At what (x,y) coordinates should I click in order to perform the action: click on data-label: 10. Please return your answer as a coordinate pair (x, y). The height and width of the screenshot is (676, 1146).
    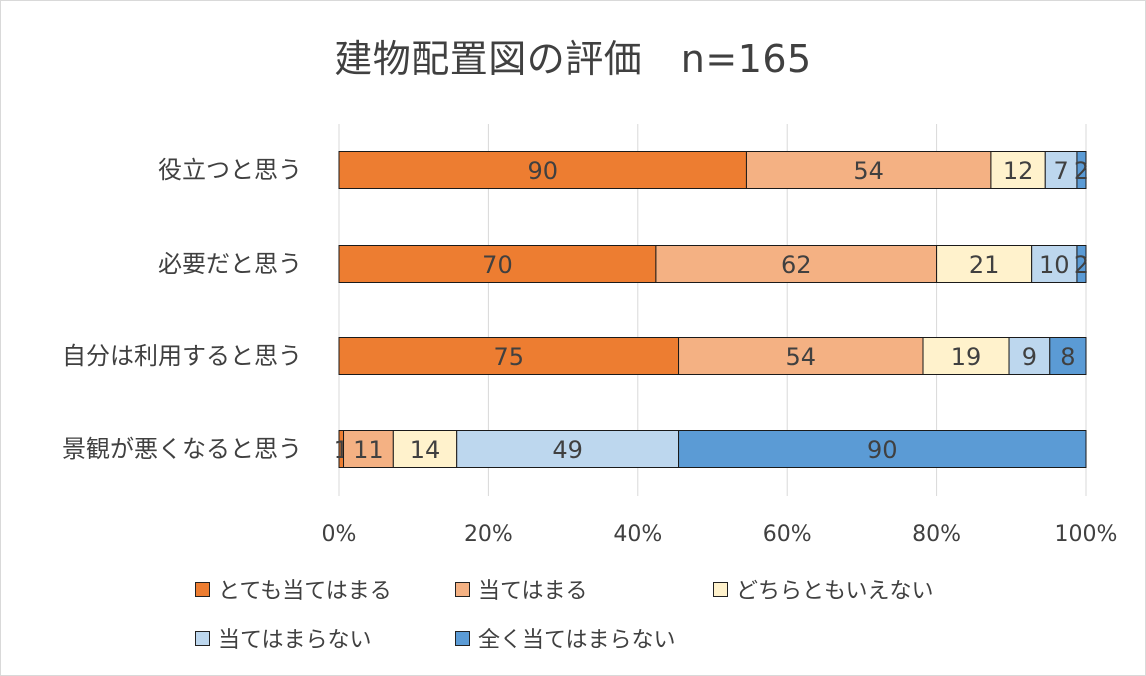
    Looking at the image, I should click on (1054, 265).